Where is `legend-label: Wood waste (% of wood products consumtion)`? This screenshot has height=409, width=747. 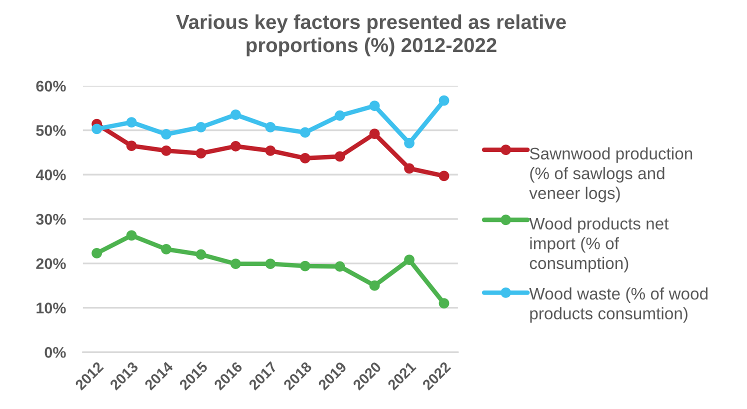
legend-label: Wood waste (% of wood products consumtion) is located at coordinates (618, 305).